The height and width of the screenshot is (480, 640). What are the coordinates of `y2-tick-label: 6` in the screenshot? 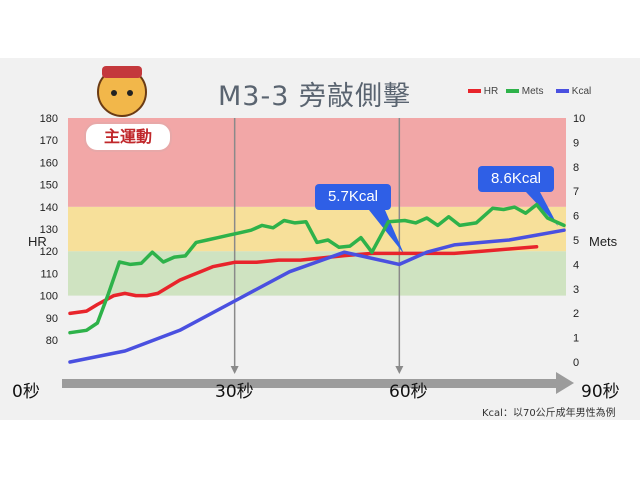 It's located at (576, 217).